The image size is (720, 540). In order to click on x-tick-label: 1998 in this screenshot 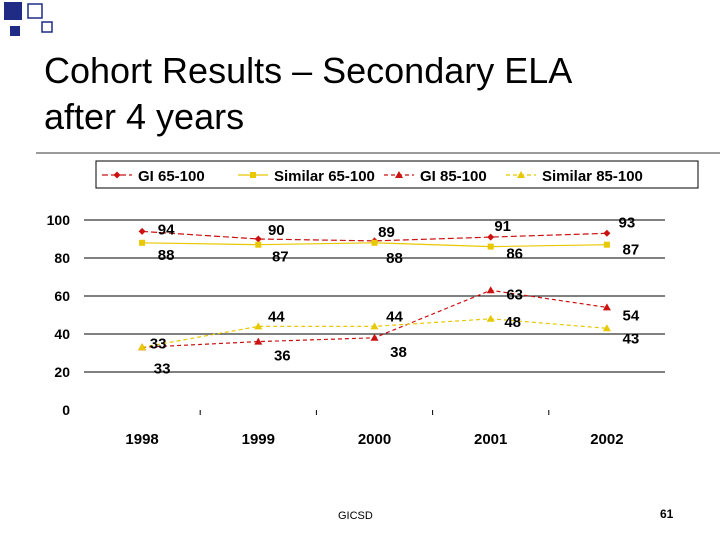, I will do `click(141, 439)`.